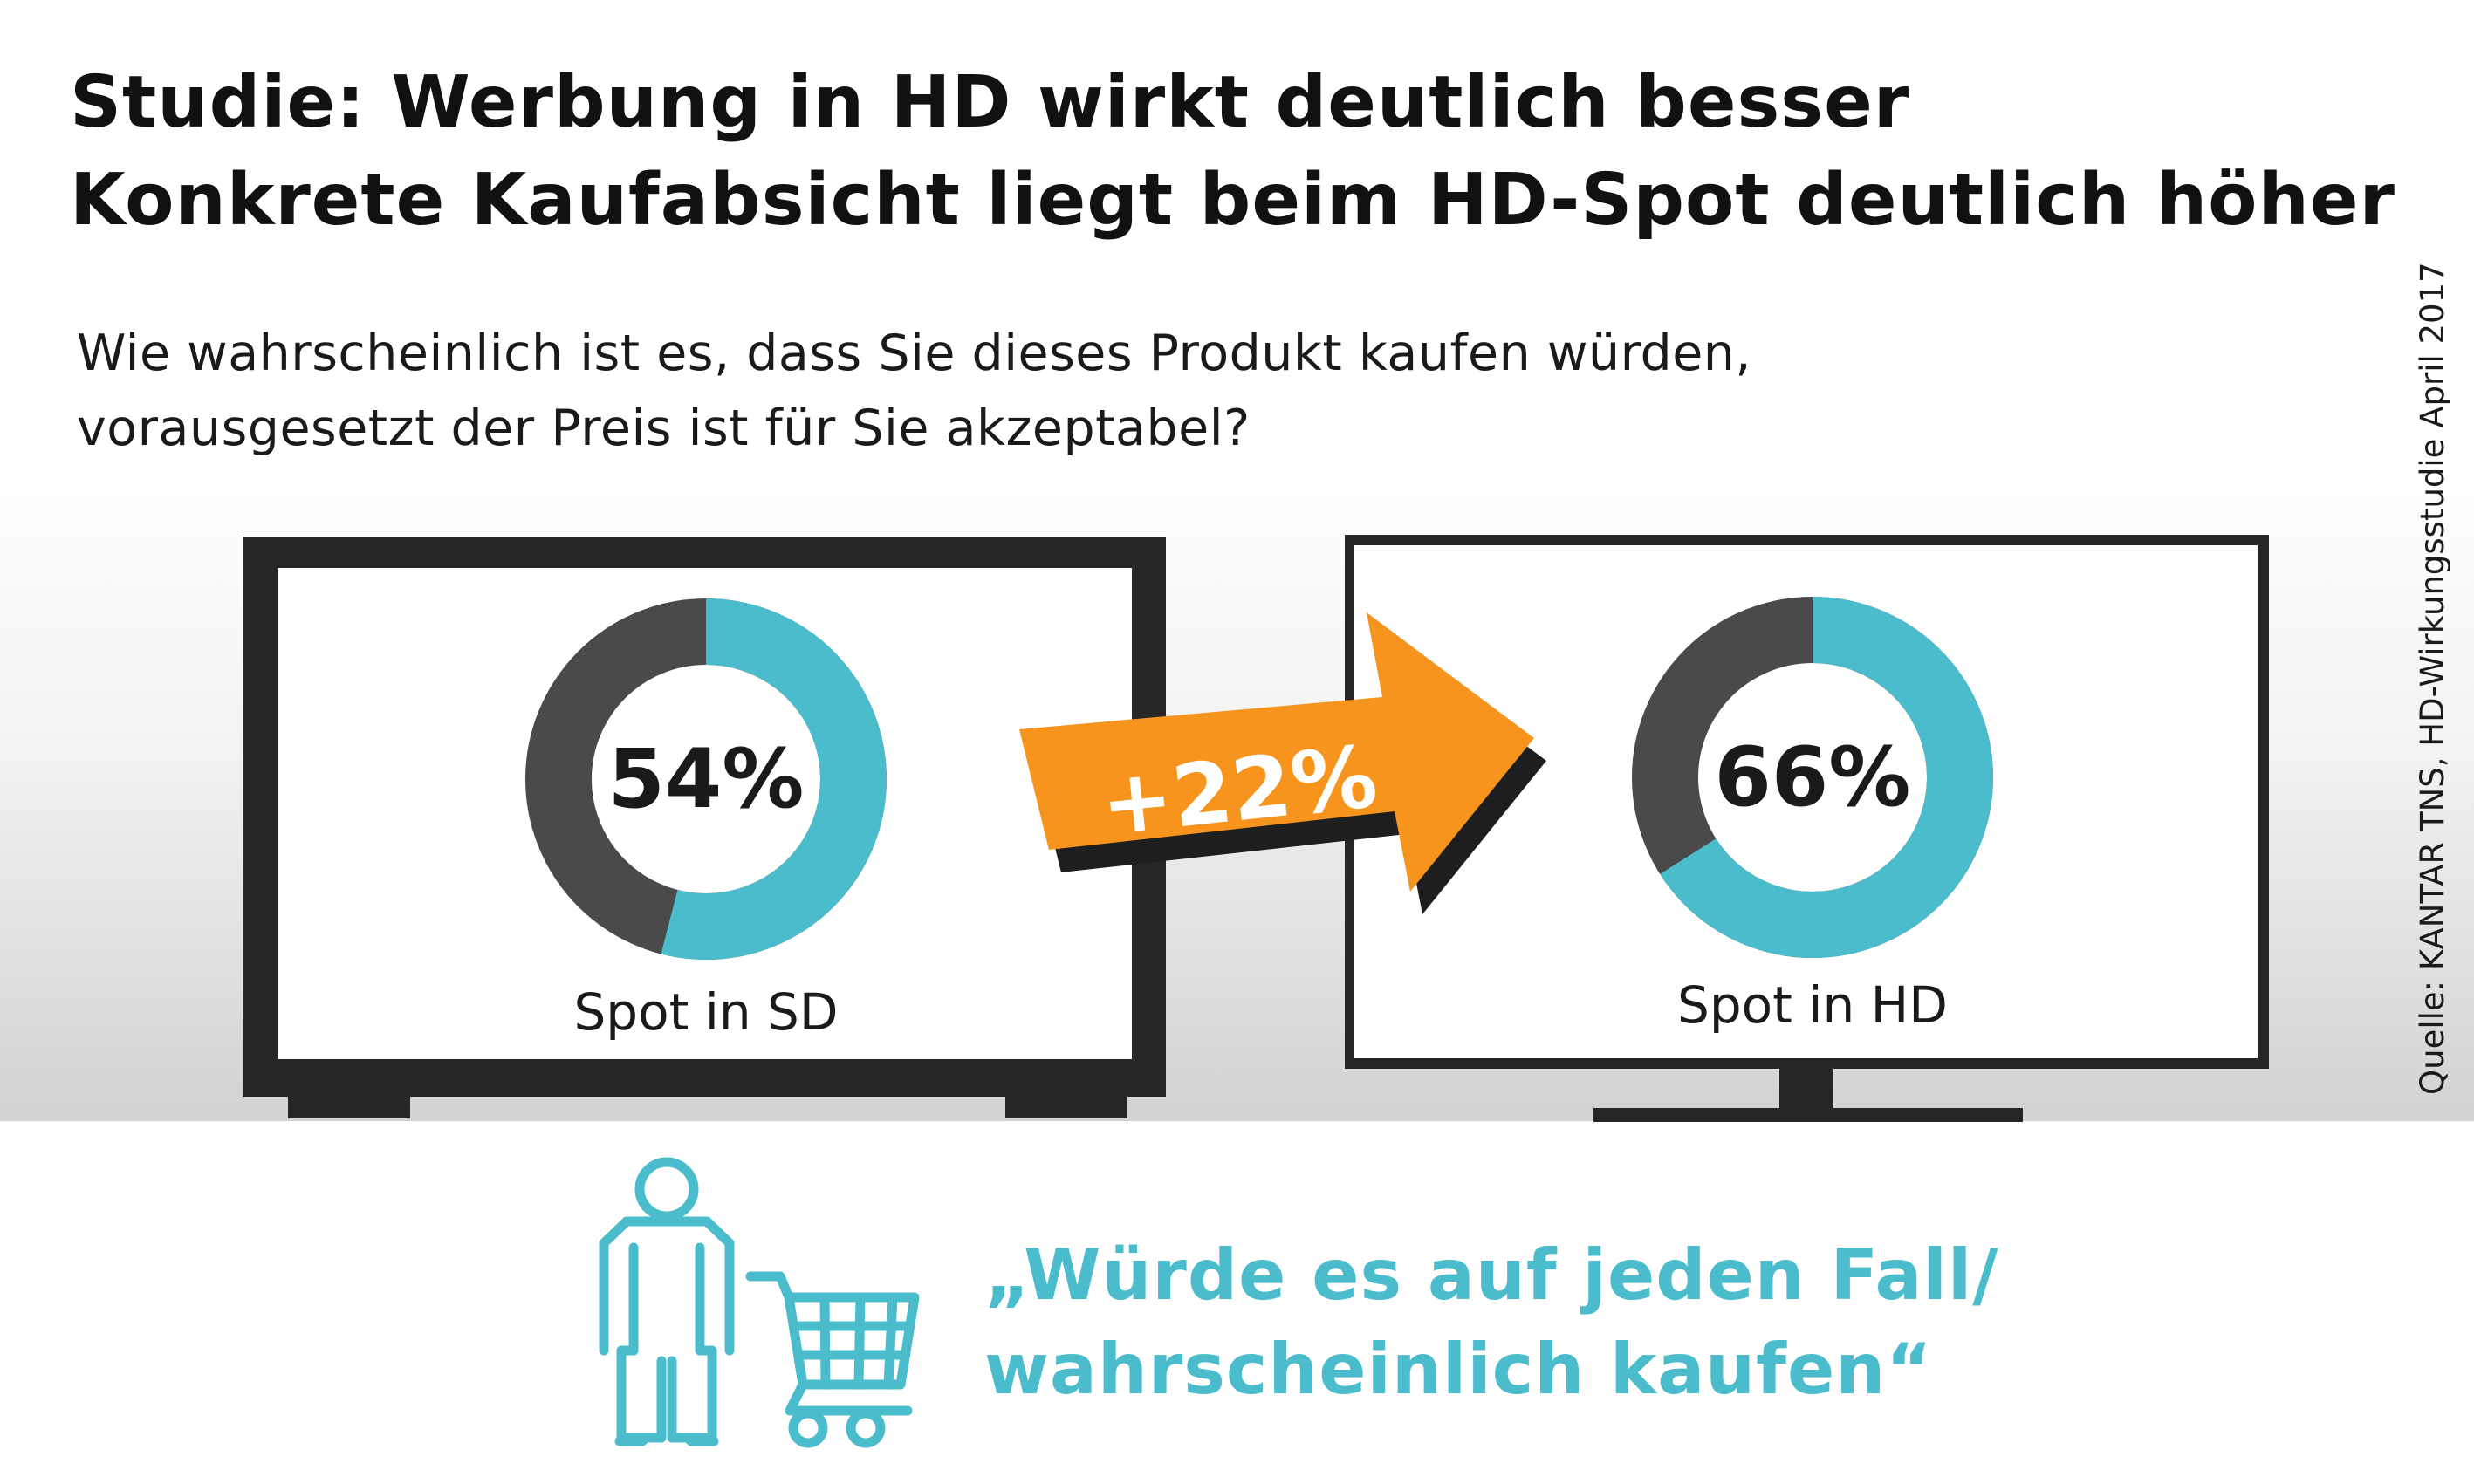 The image size is (2474, 1484). I want to click on tv-sd-foot-left, so click(349, 1105).